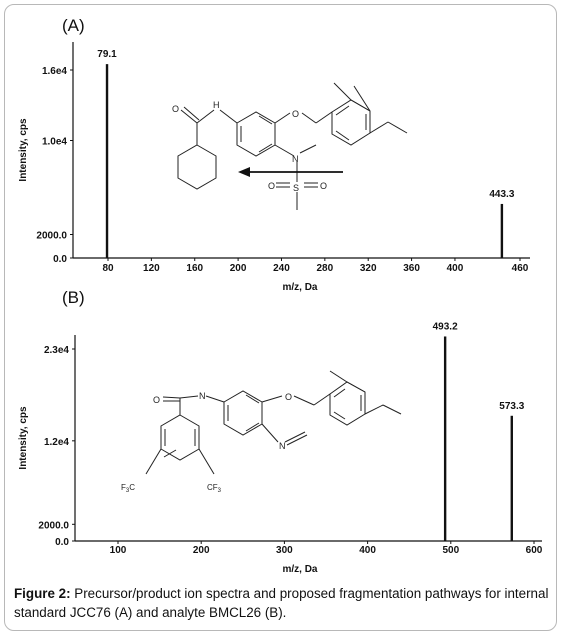  What do you see at coordinates (249, 146) in the screenshot?
I see `structure-jcc76-labels: O H N S O O O` at bounding box center [249, 146].